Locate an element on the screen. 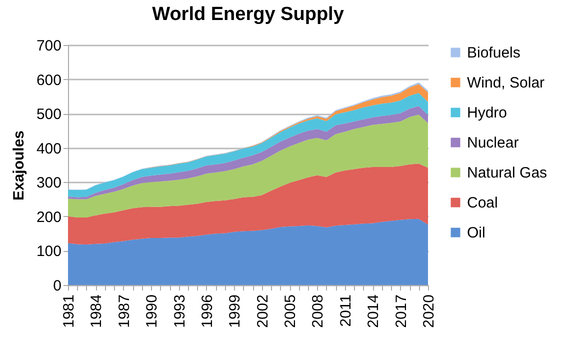 Image resolution: width=575 pixels, height=348 pixels. x-tick-label: 2014 is located at coordinates (373, 311).